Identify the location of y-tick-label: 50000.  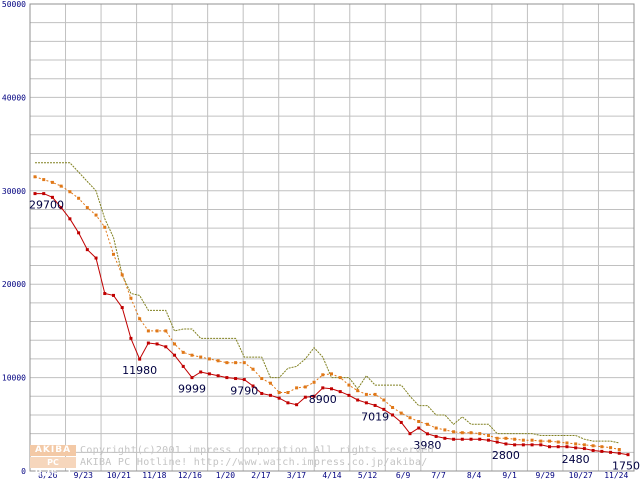
(14, 4).